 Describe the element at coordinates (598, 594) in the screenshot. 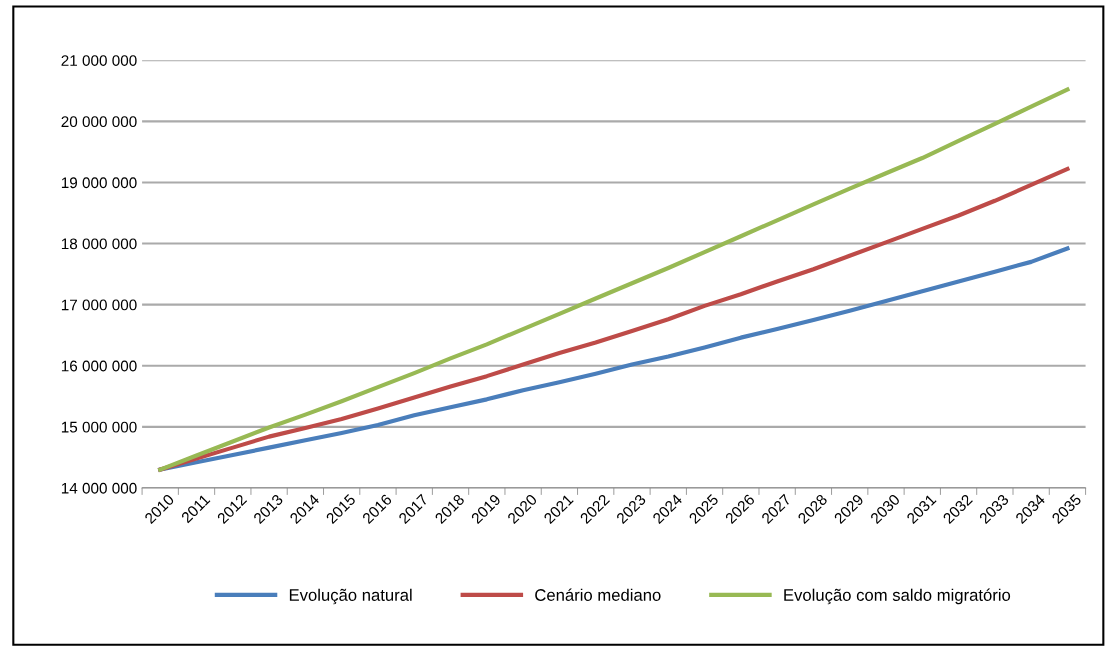

I see `legend-label: Cenário mediano` at that location.